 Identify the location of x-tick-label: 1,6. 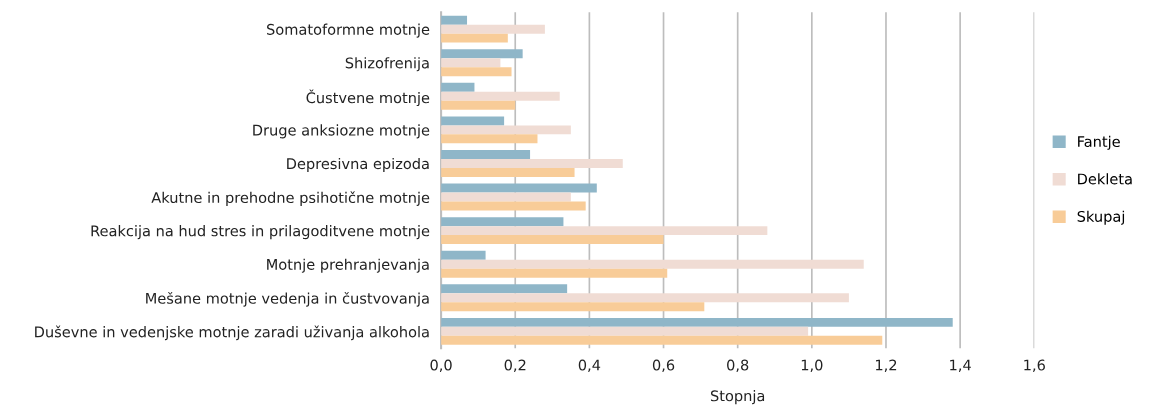
(1034, 366).